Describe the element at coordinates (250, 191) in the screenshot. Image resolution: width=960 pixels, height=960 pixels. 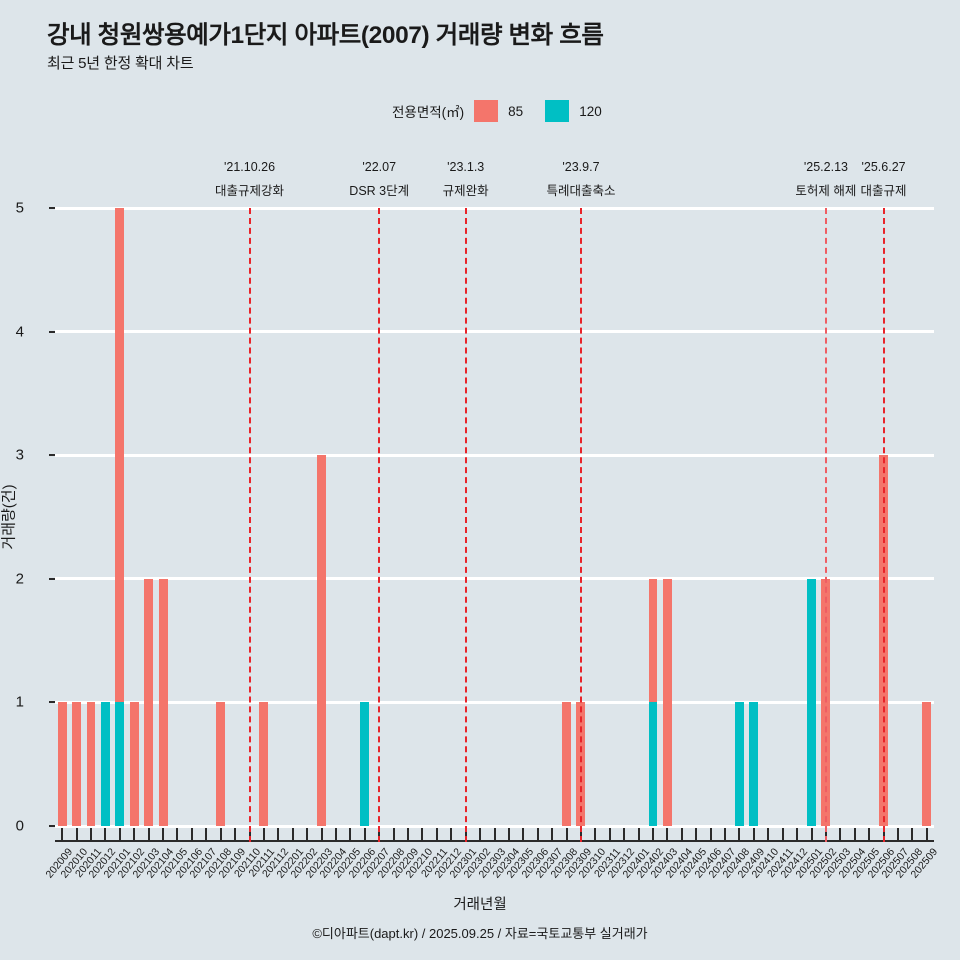
I see `event-name-202110: 대출규제강화` at that location.